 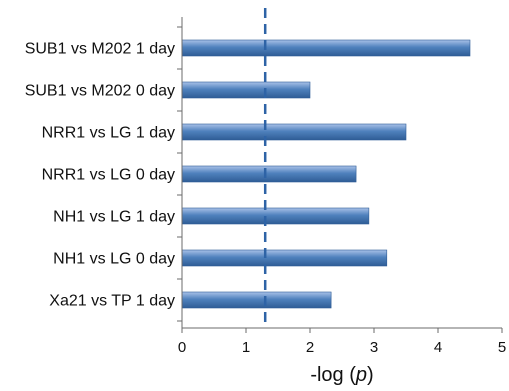 I want to click on x-tick-label-1: 1, so click(x=246, y=347).